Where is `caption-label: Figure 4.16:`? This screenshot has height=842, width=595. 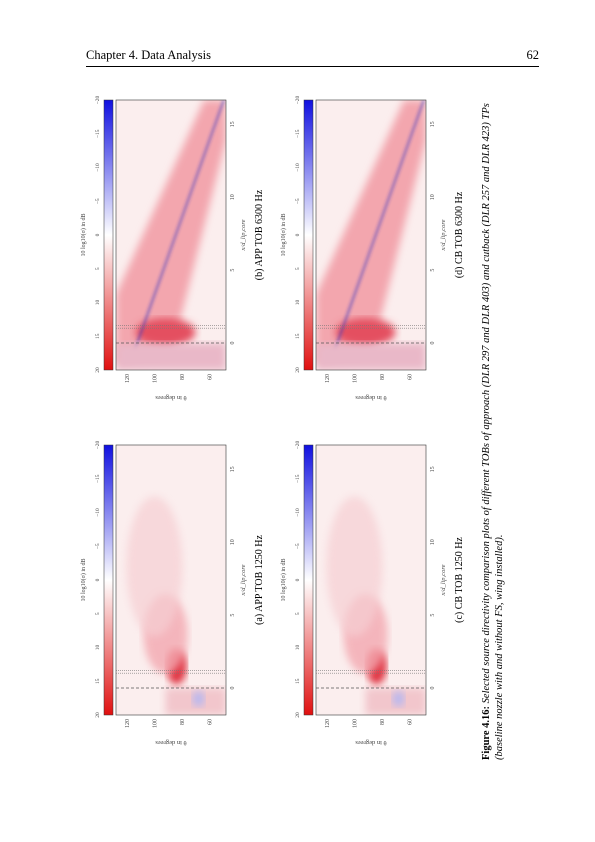 caption-label: Figure 4.16: is located at coordinates (486, 732).